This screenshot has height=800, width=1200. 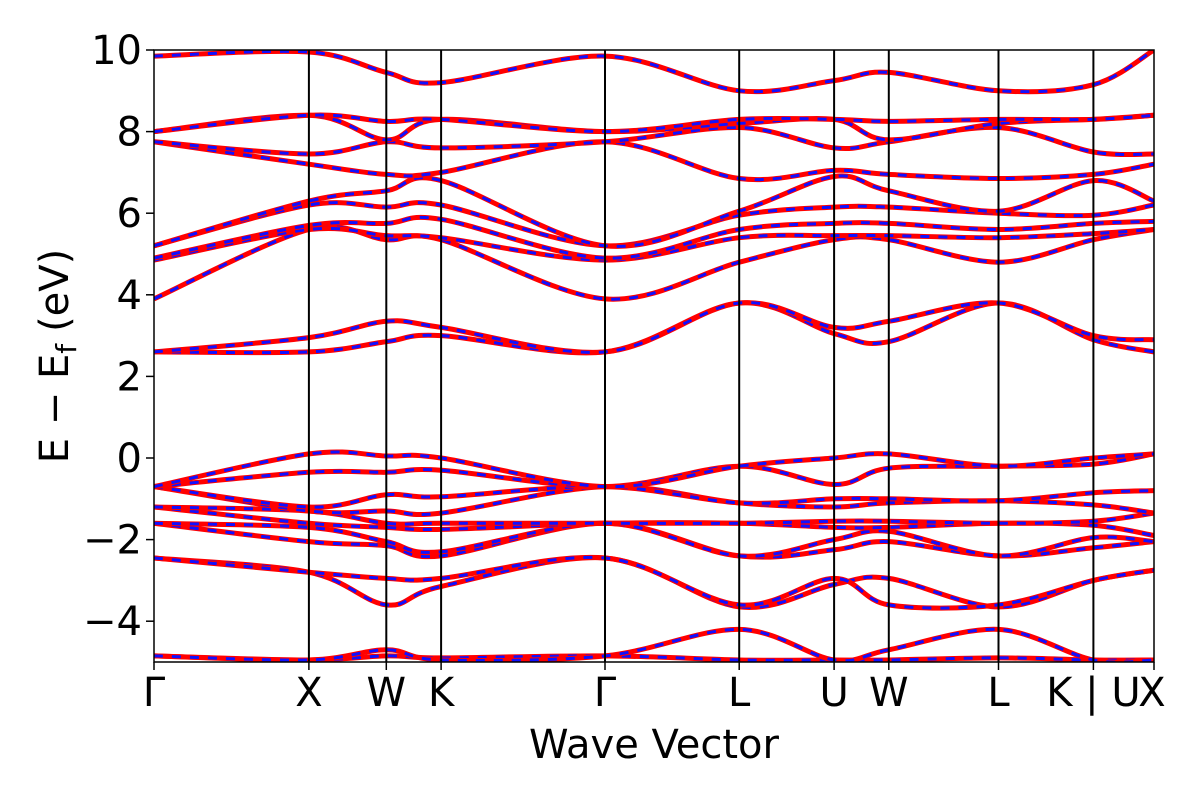 What do you see at coordinates (112, 541) in the screenshot?
I see `y-tick-label: −2` at bounding box center [112, 541].